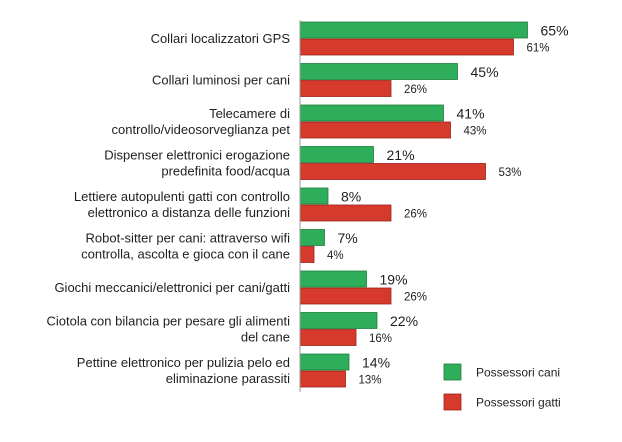 The image size is (622, 442). Describe the element at coordinates (197, 155) in the screenshot. I see `category-label: Dispenser elettronici erogazione` at that location.